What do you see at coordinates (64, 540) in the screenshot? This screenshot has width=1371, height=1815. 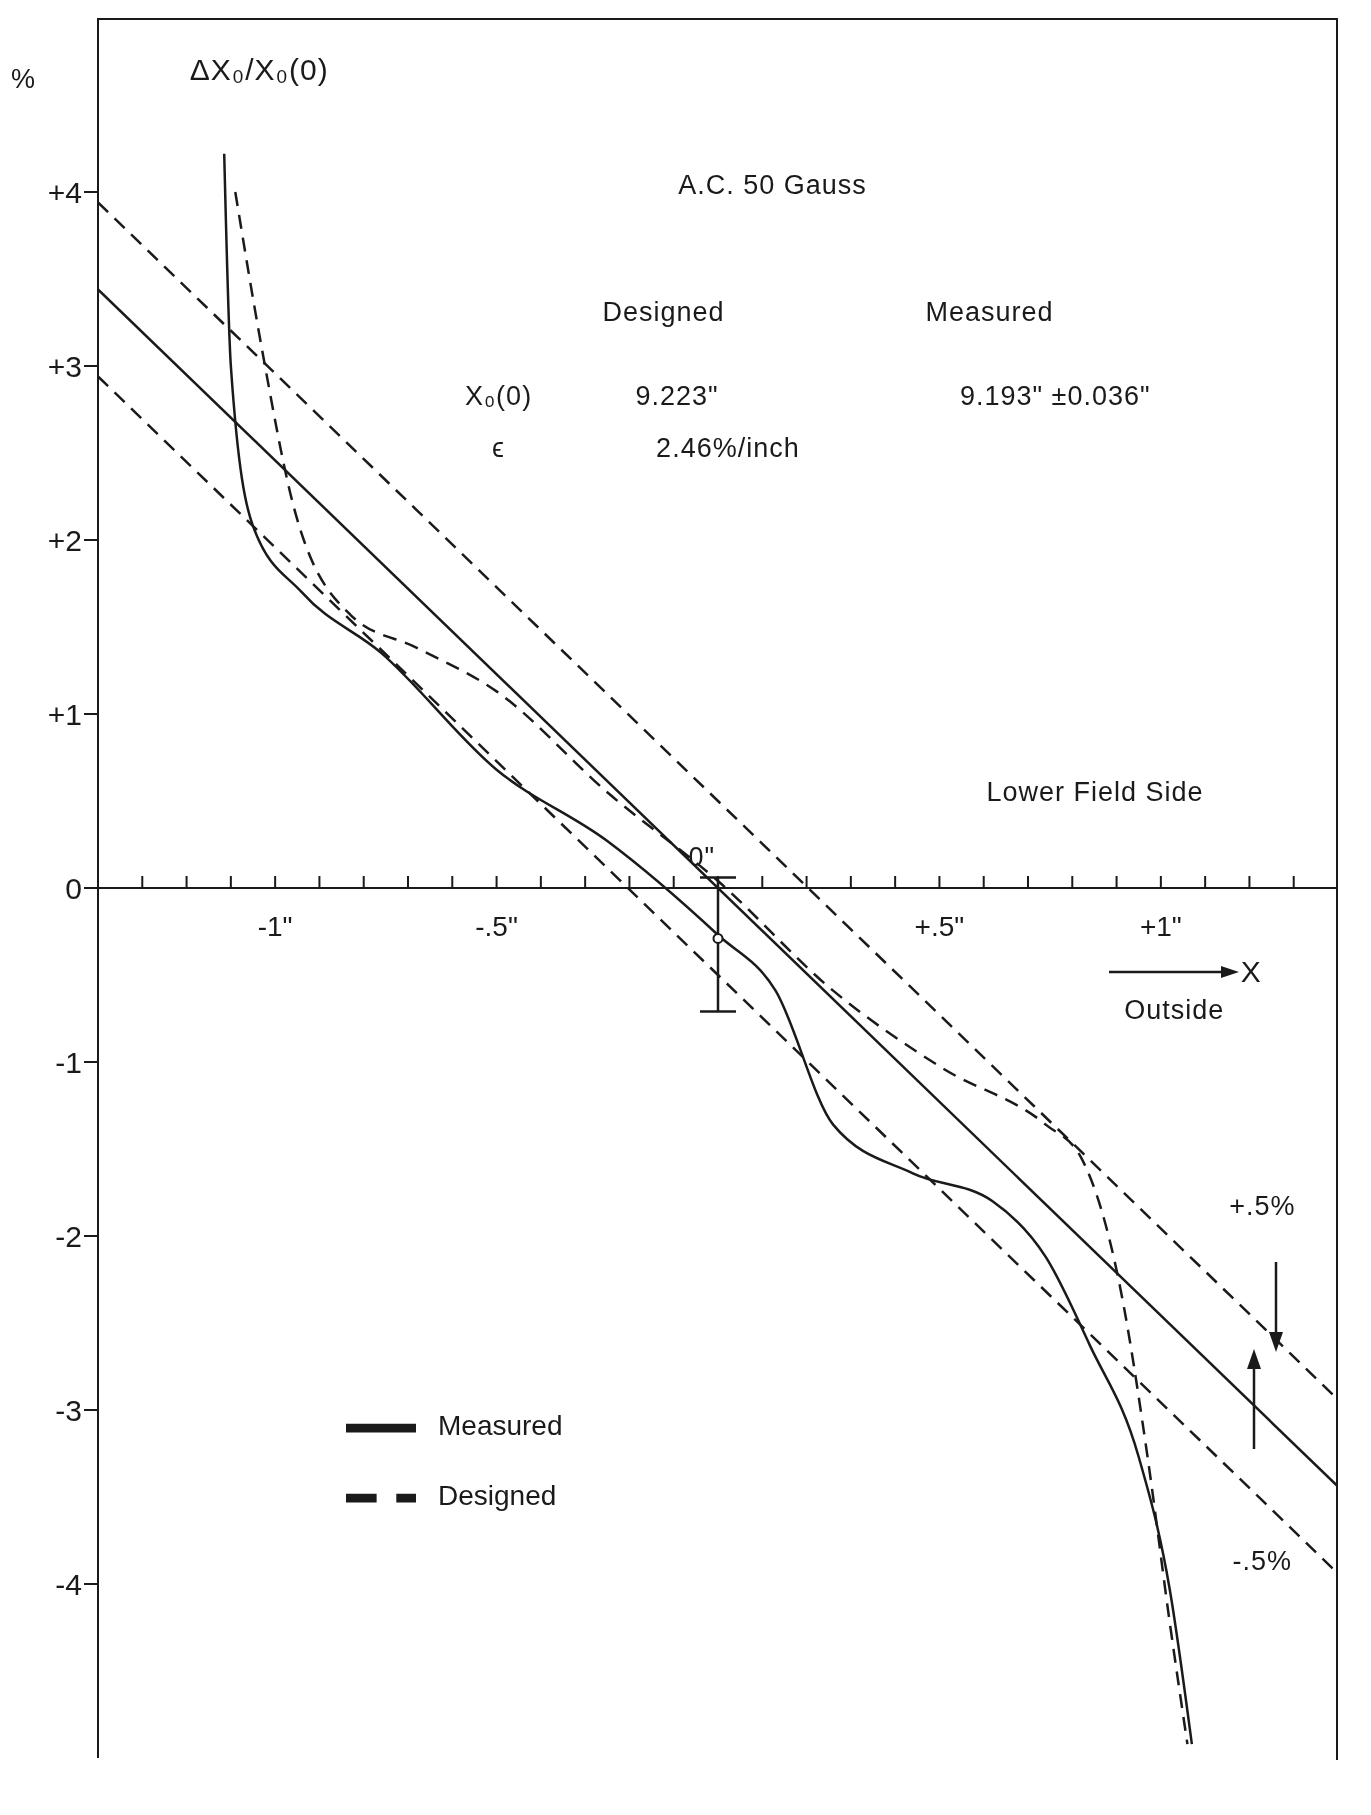 I see `y-tick-label: +2` at bounding box center [64, 540].